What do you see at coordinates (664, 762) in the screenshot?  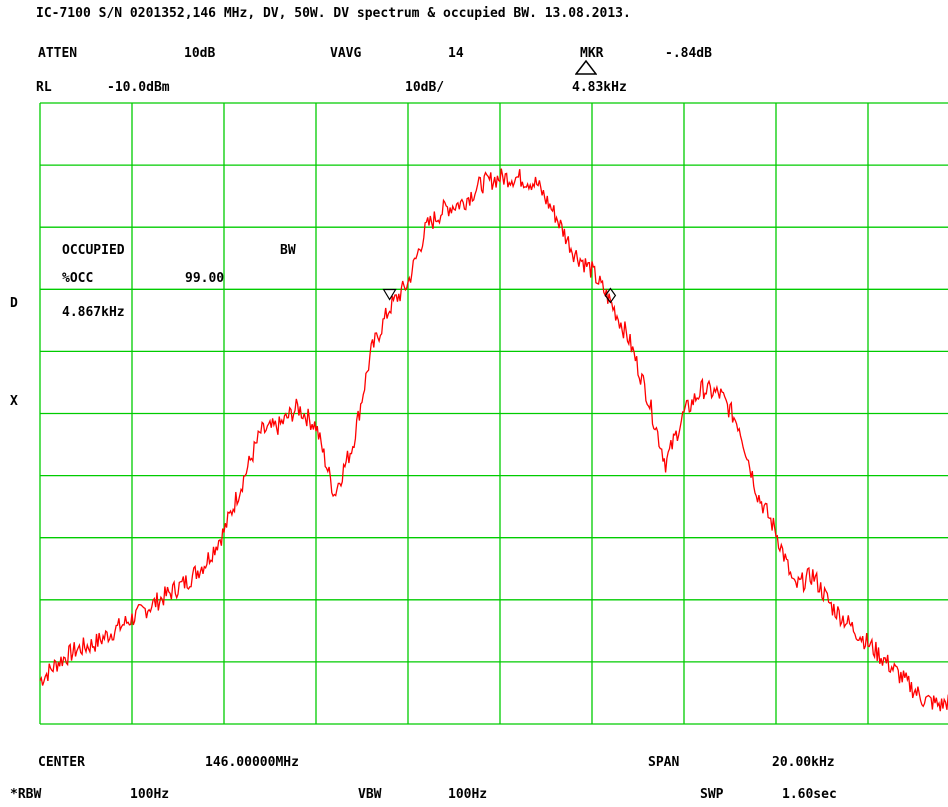 I see `span-label: SPAN` at bounding box center [664, 762].